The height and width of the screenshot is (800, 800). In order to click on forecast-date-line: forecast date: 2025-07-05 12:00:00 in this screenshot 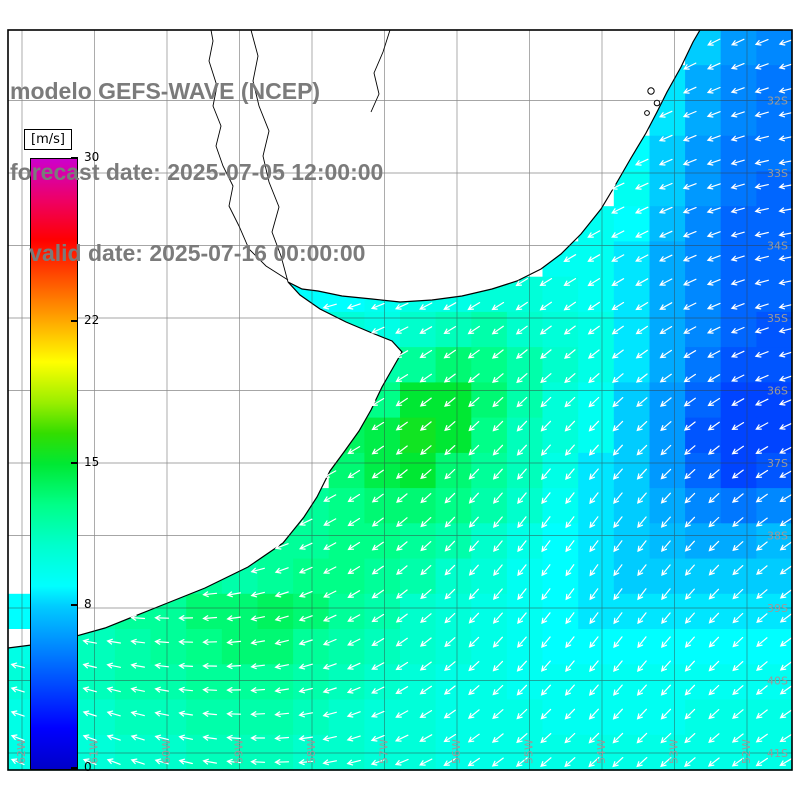, I will do `click(197, 172)`.